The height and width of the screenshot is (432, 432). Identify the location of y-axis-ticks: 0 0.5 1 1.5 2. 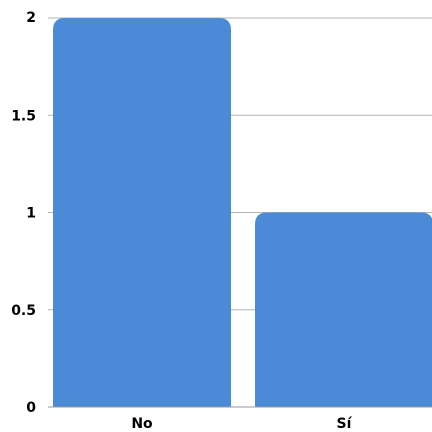
(23, 213).